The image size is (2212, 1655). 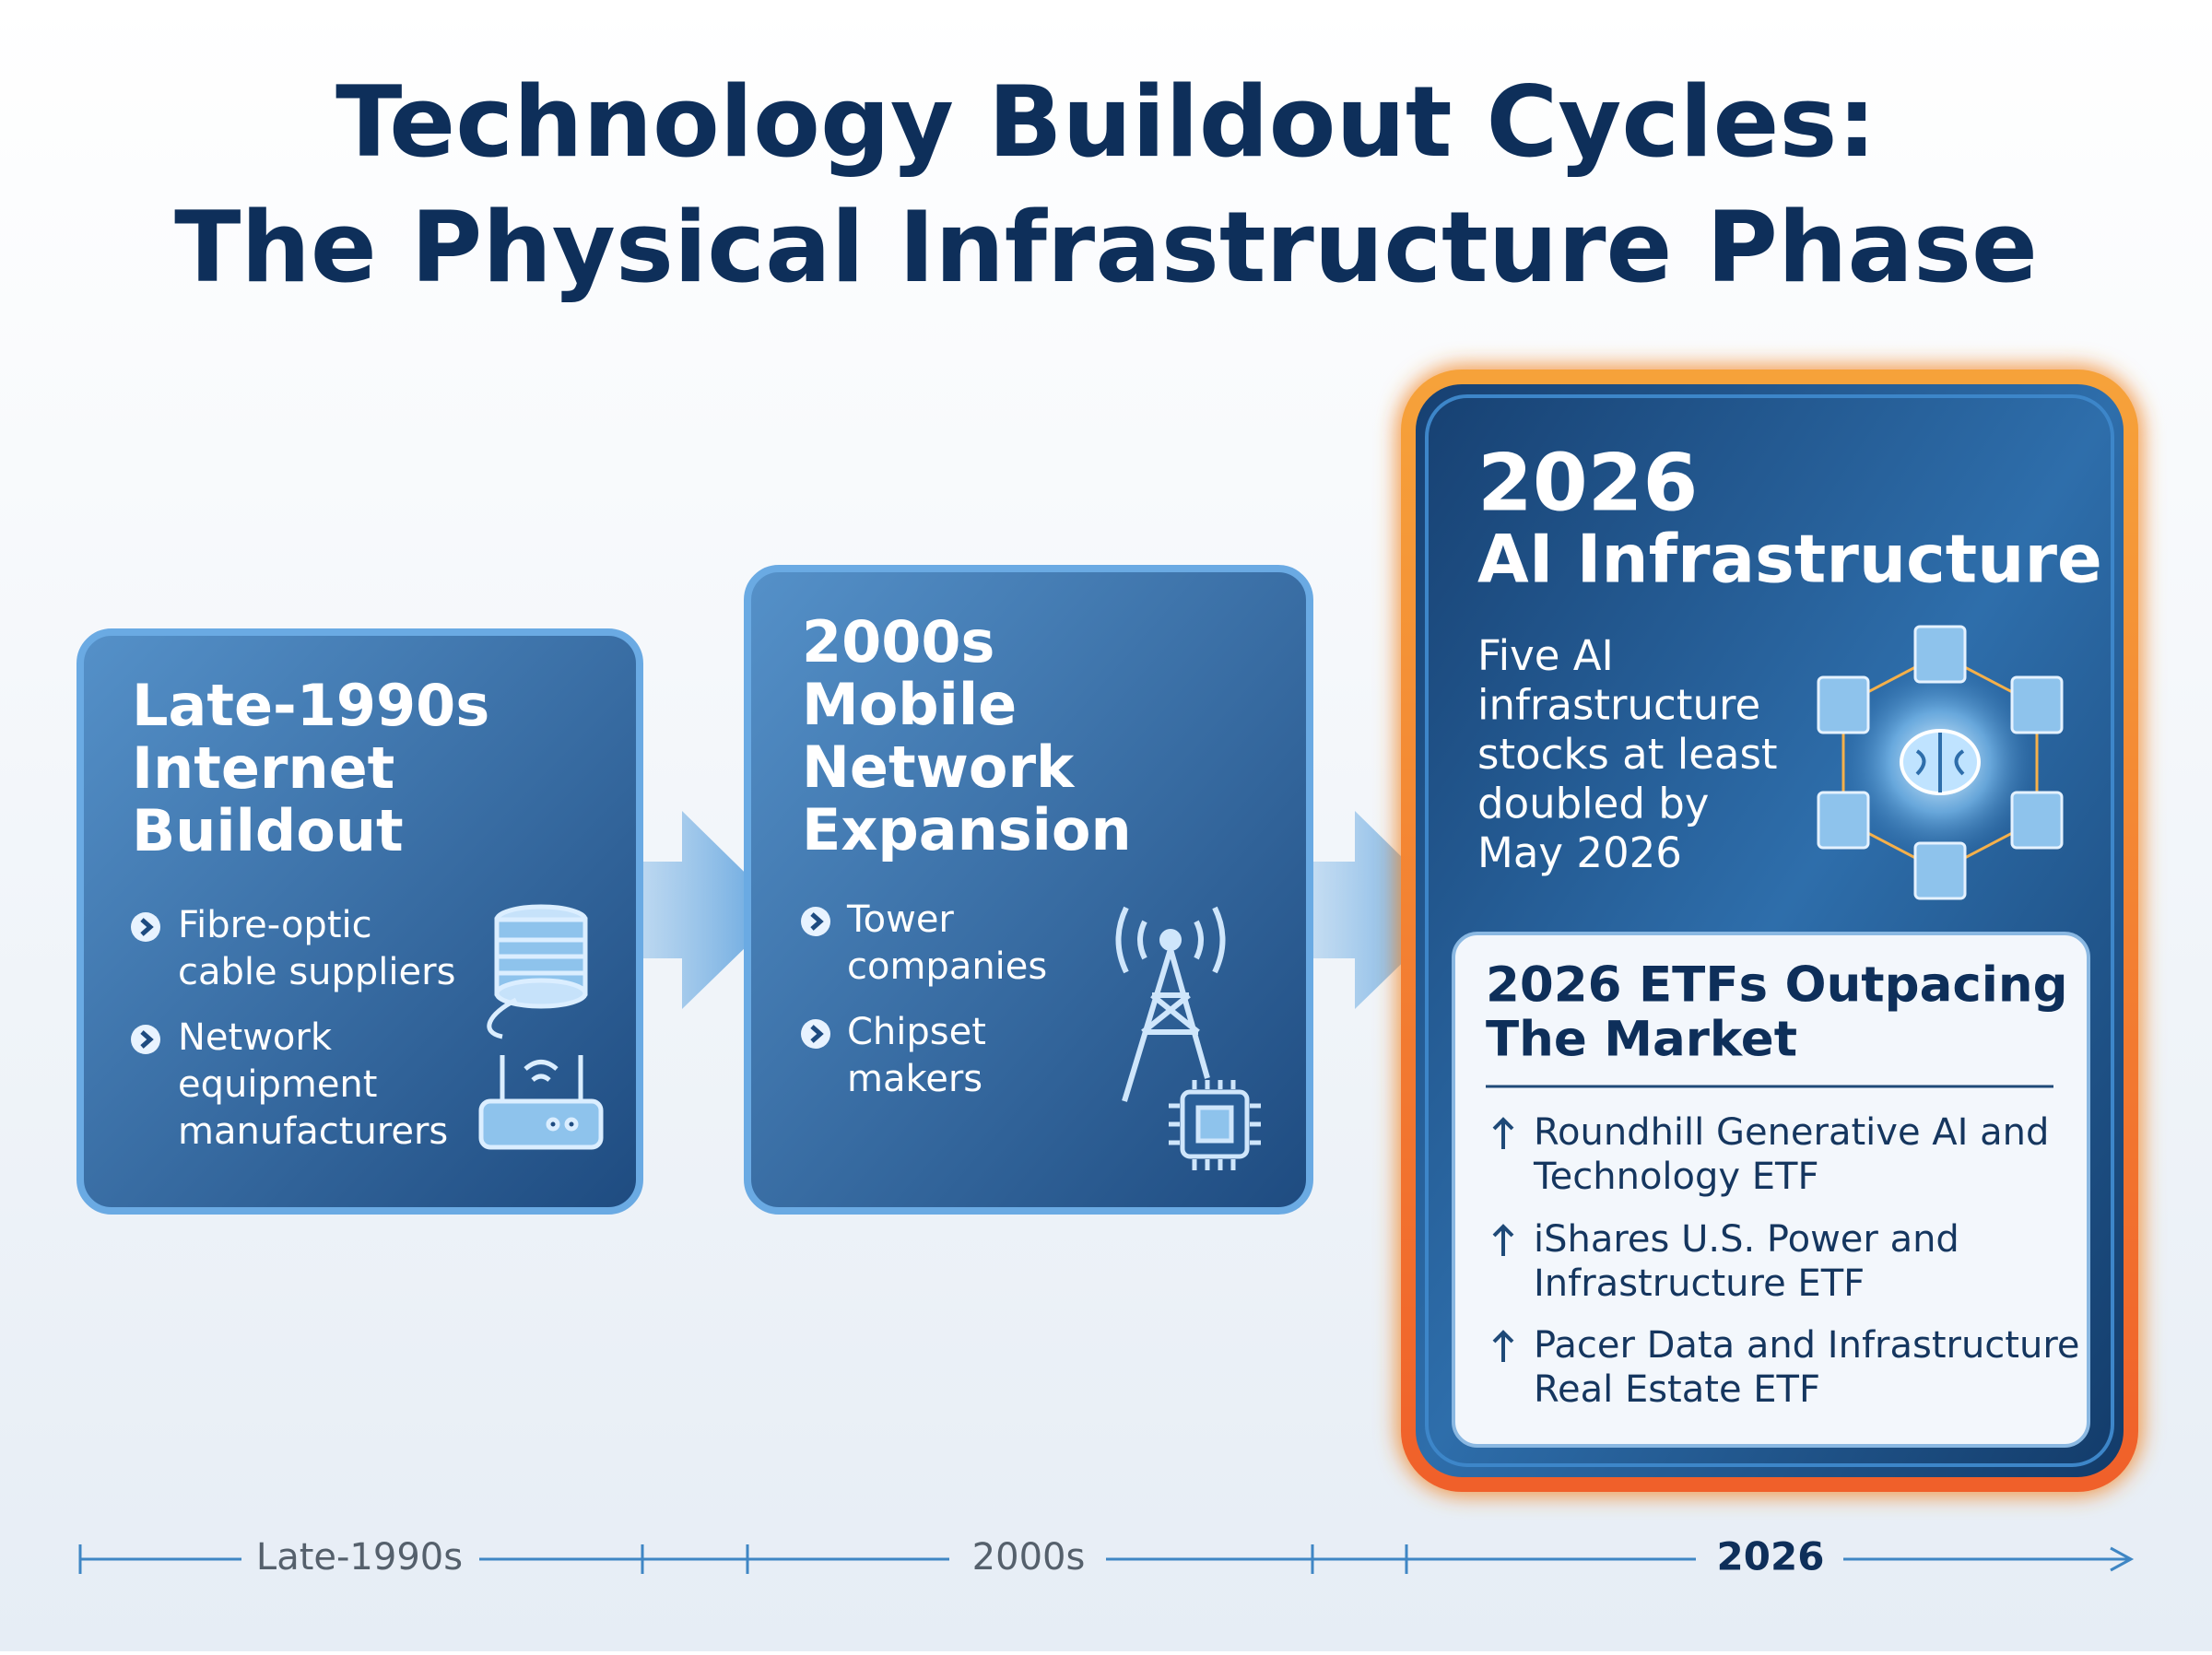 I want to click on card-heading: Mobile, so click(x=909, y=704).